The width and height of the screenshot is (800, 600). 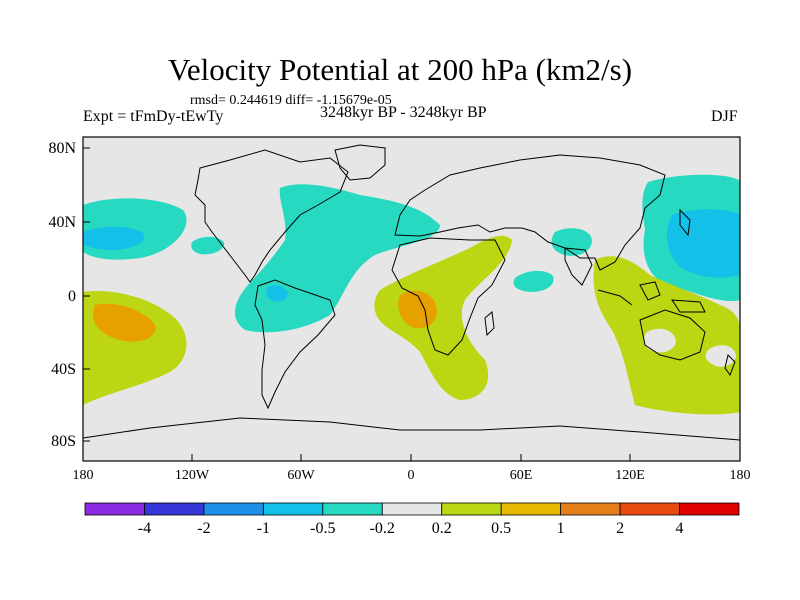 I want to click on coast-australia, so click(x=672, y=335).